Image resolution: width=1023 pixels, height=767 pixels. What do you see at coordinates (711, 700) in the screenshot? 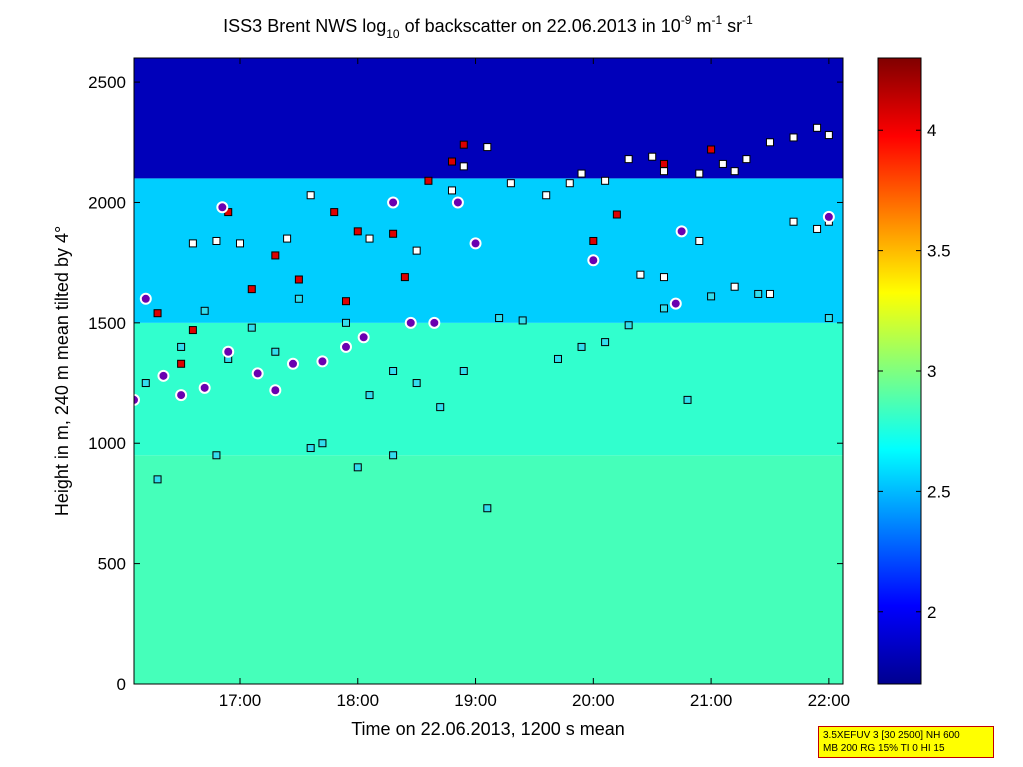
I see `x-tick-label: 21:00` at bounding box center [711, 700].